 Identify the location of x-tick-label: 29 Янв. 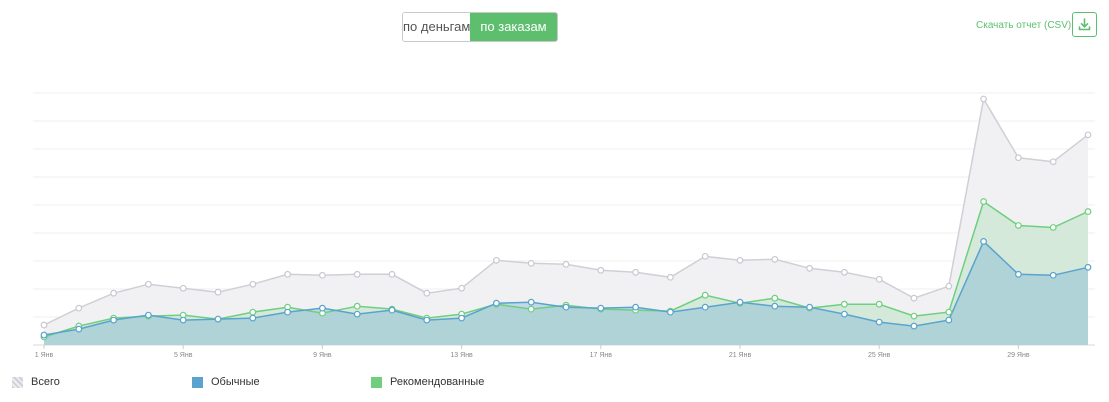
(1018, 355).